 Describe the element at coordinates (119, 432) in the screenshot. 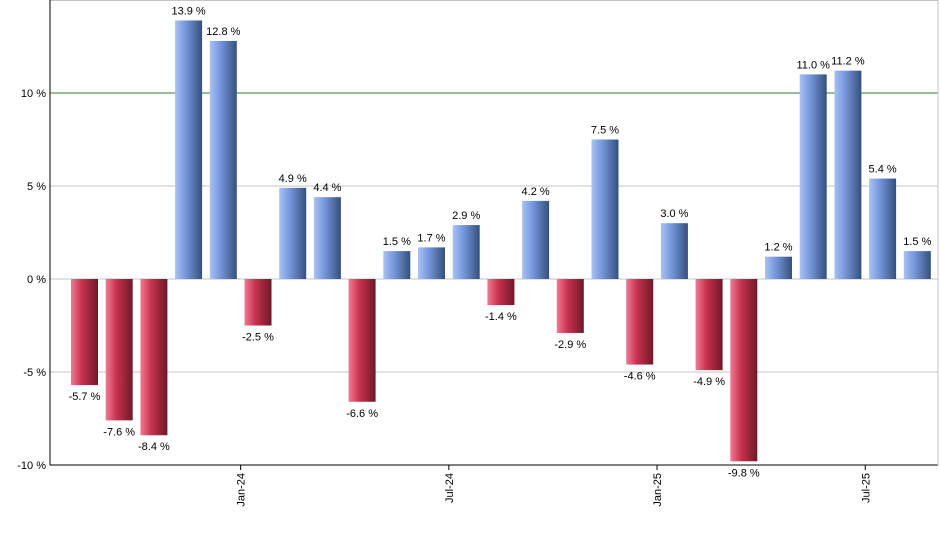

I see `data-label: -7.6 %` at that location.